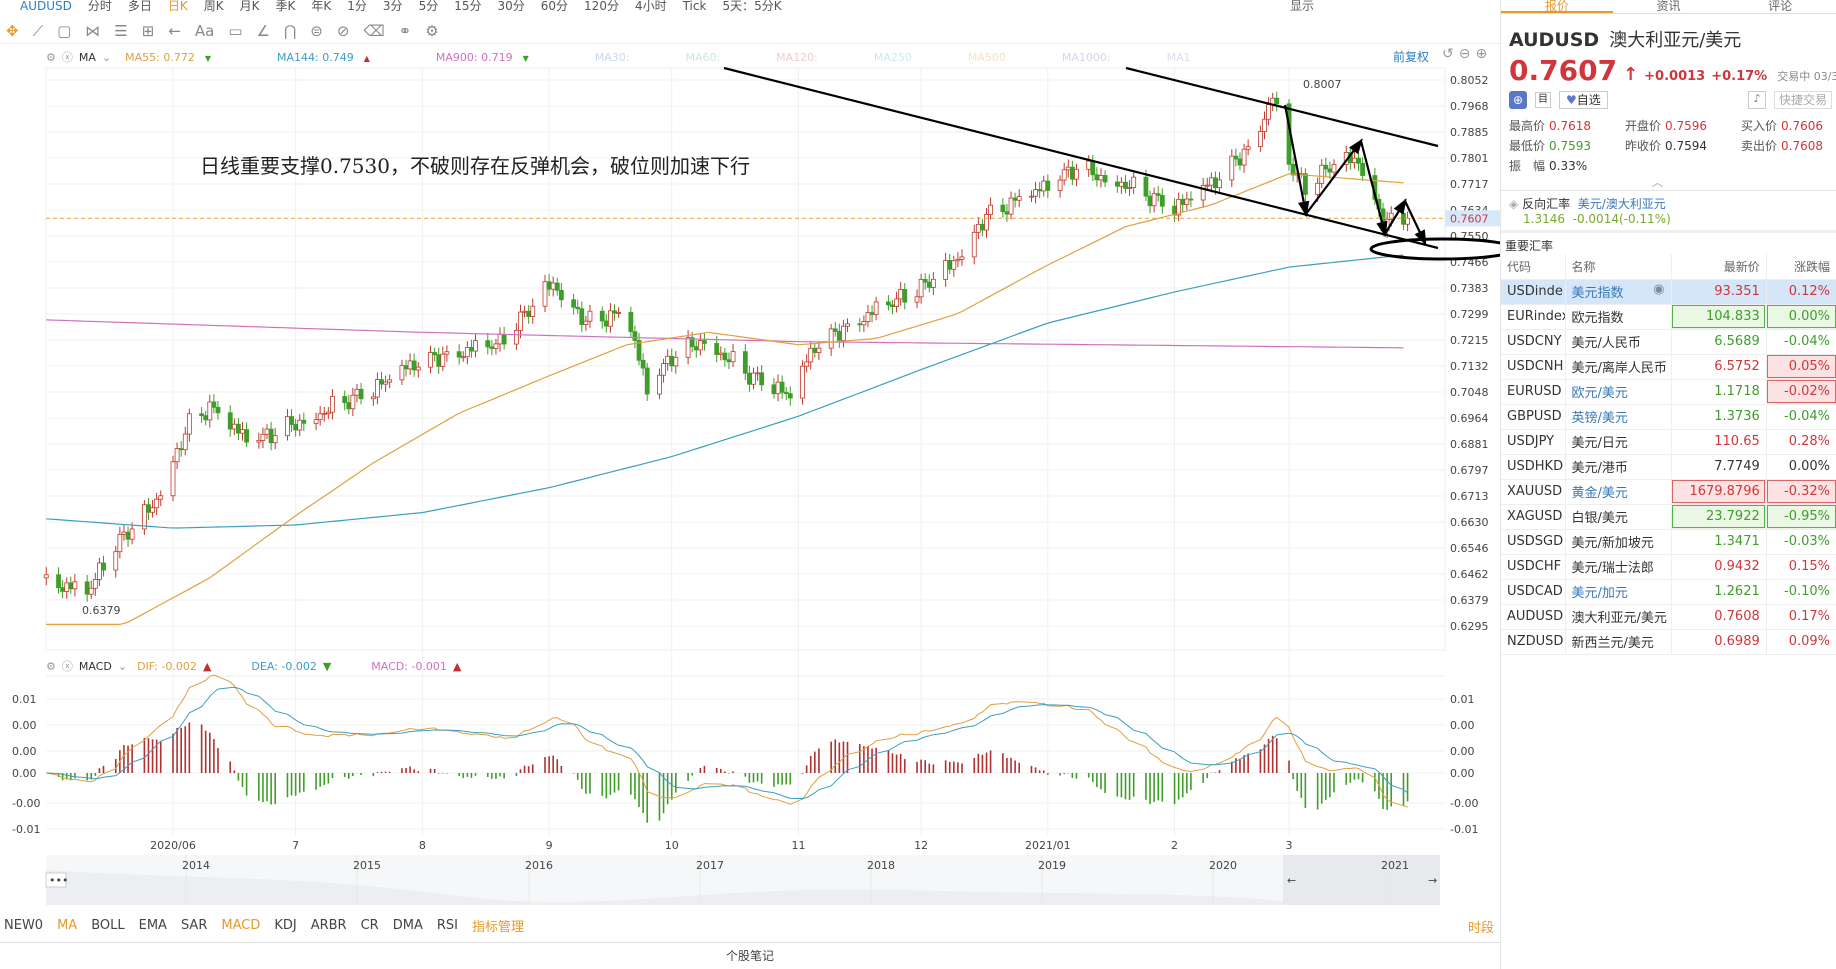 The image size is (1836, 969). I want to click on period-tab: 15分, so click(468, 6).